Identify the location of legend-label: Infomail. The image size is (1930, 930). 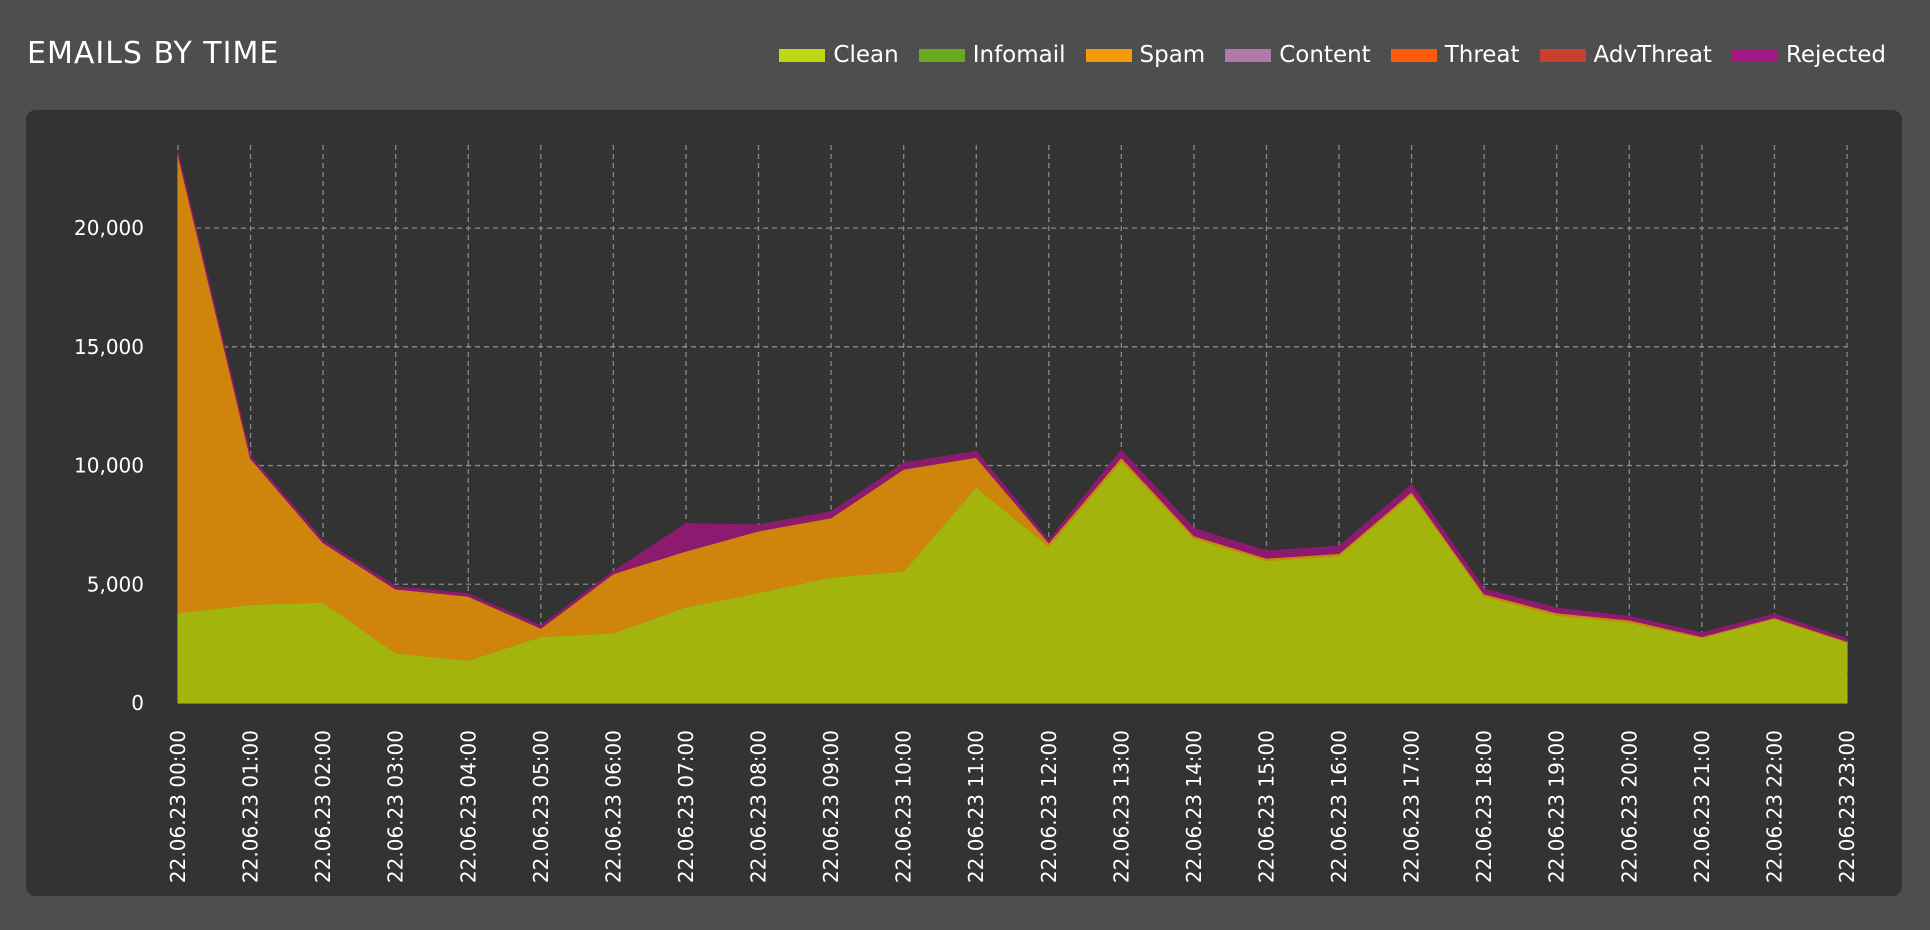
(1019, 55).